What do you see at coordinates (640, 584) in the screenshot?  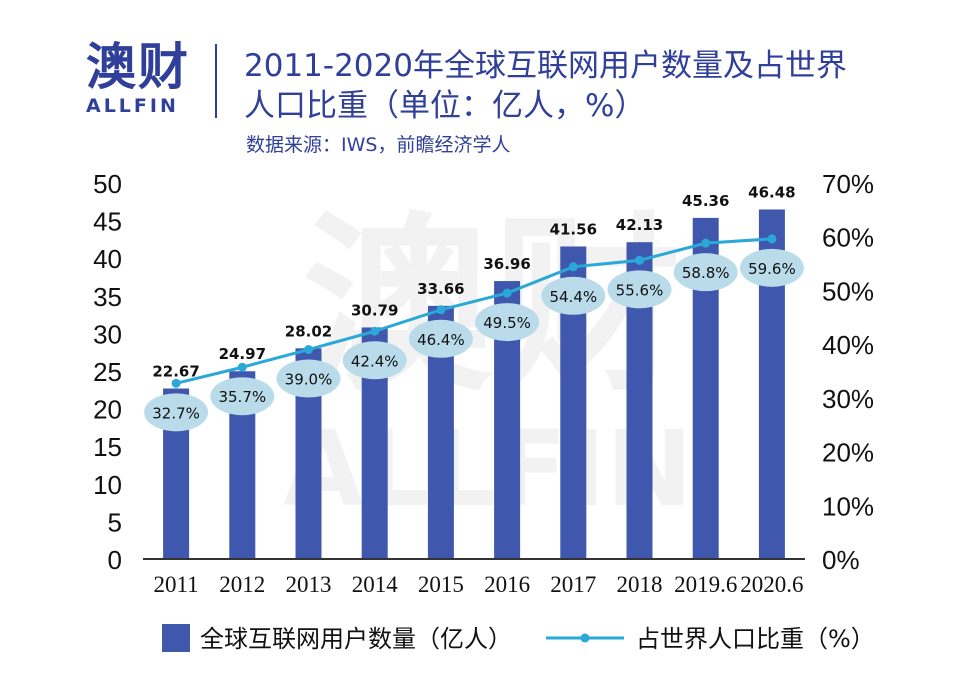 I see `x-tick-label: 2018` at bounding box center [640, 584].